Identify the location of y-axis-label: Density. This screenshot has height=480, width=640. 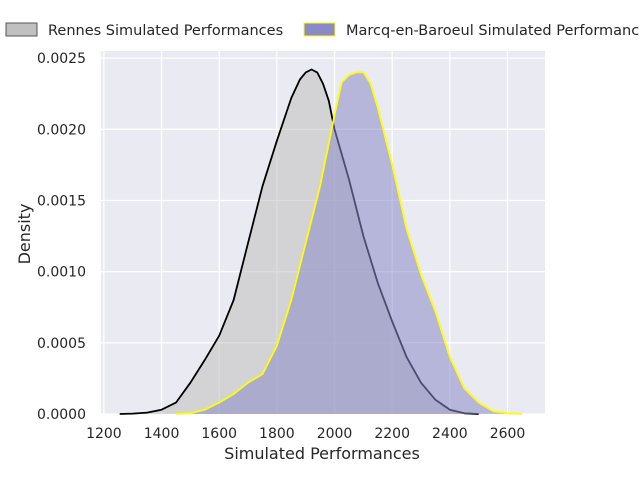
(24, 234).